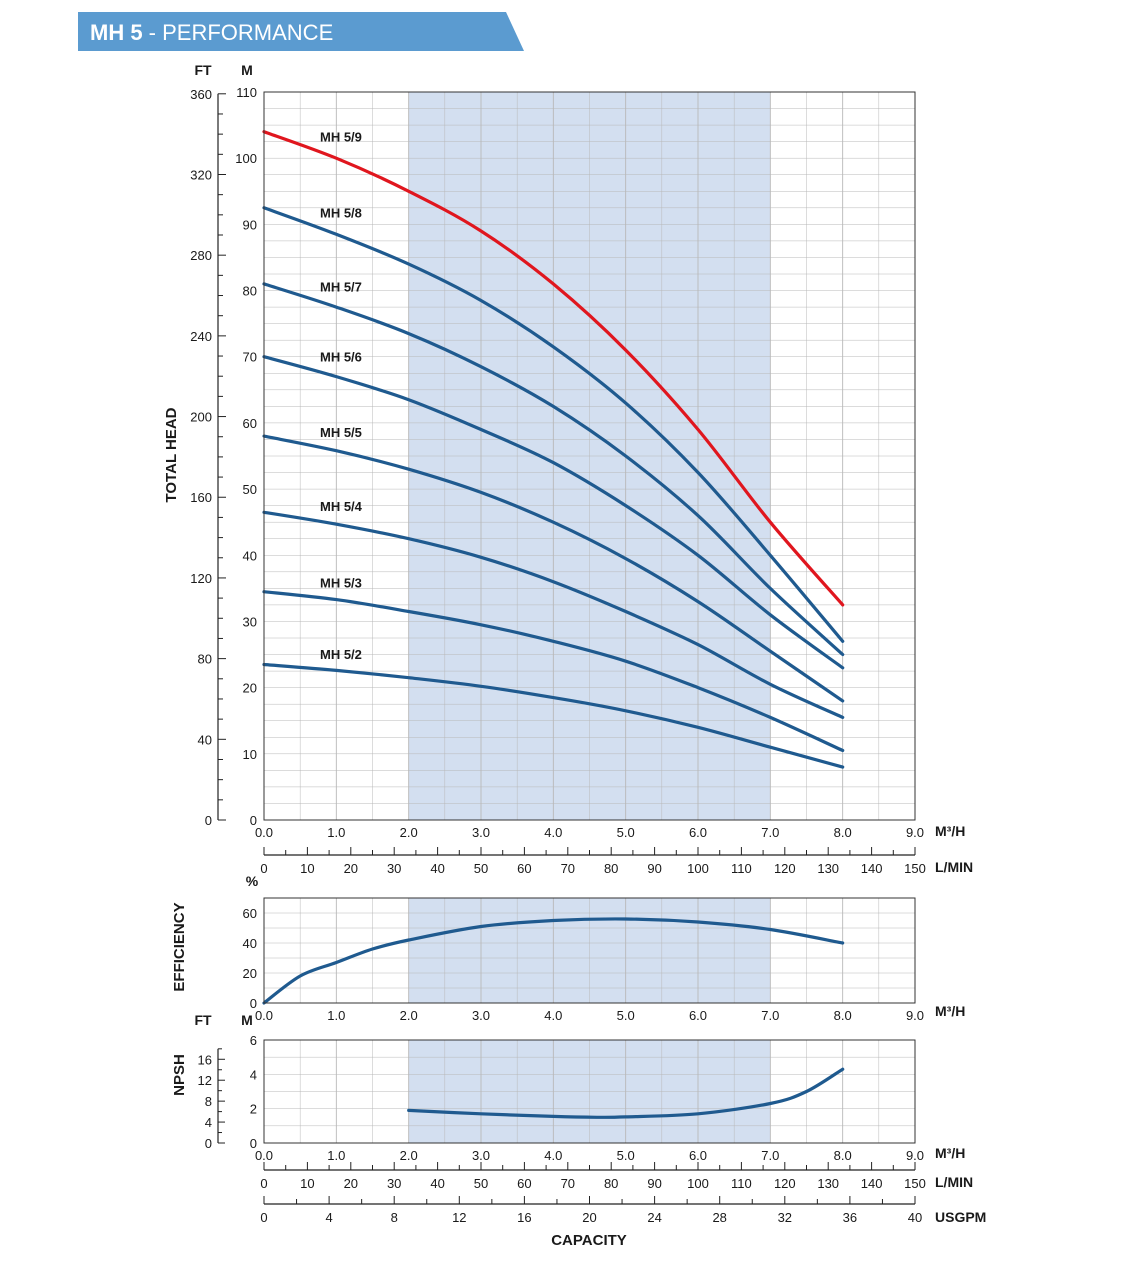  What do you see at coordinates (201, 255) in the screenshot?
I see `head-ft-tick-label: 280` at bounding box center [201, 255].